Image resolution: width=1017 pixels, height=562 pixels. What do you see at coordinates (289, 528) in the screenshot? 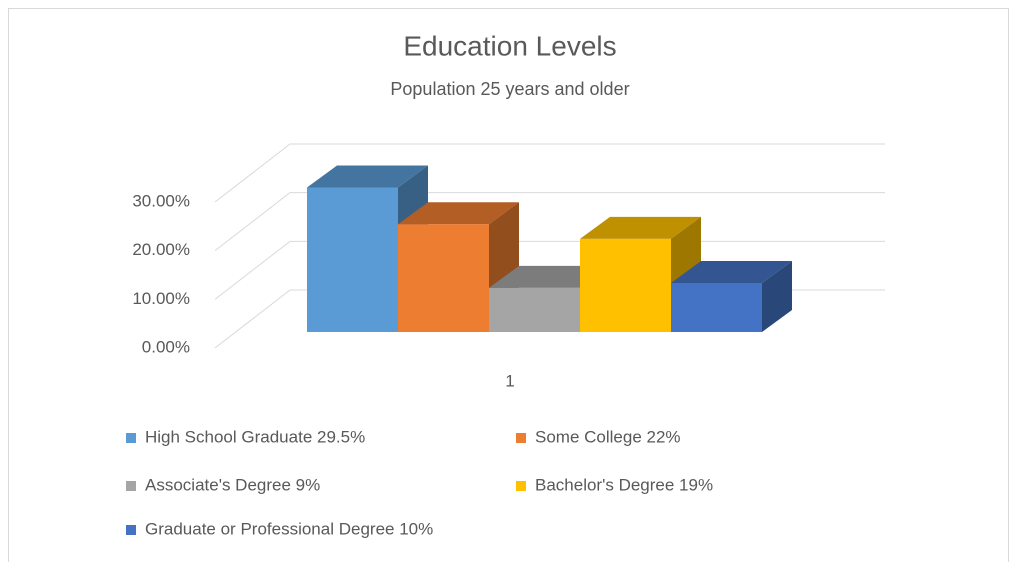
I see `legend-label: Graduate or Professional Degree 10%` at bounding box center [289, 528].